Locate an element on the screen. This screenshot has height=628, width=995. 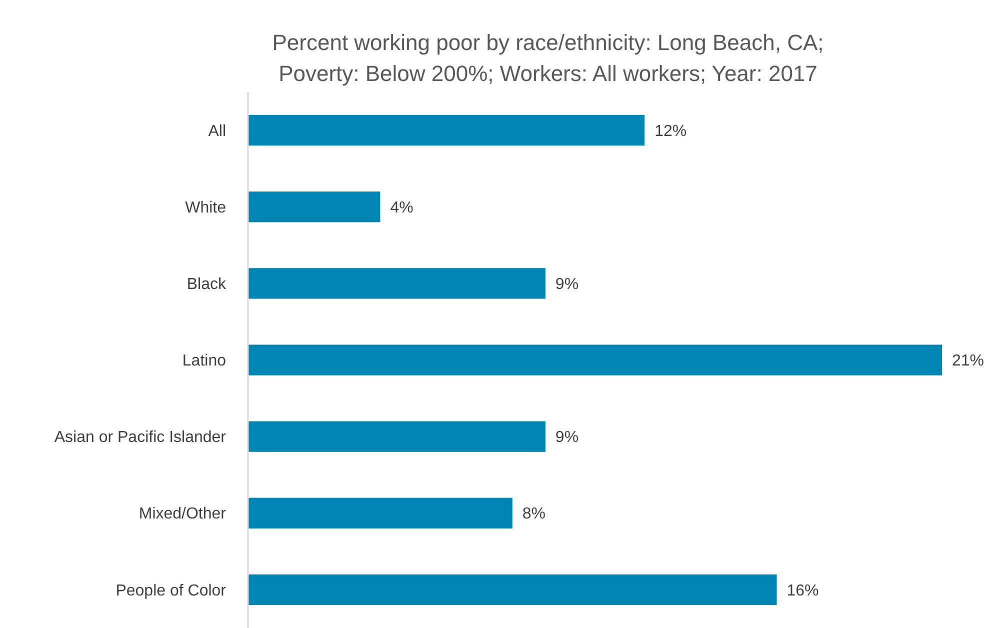
y-tick-label: Asian or Pacific Islander is located at coordinates (140, 437).